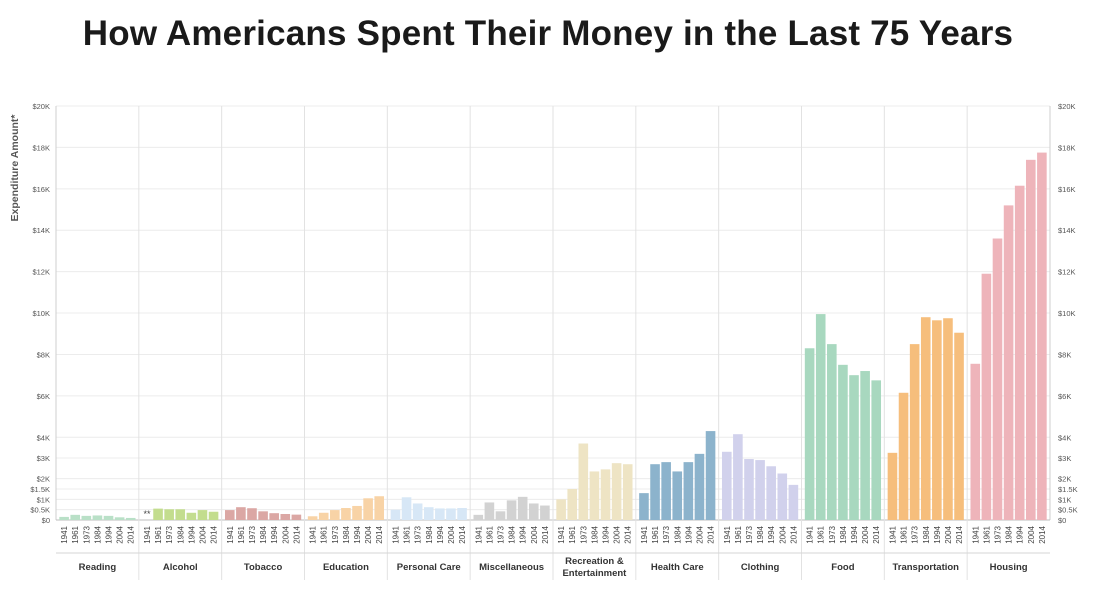 This screenshot has width=1096, height=600. What do you see at coordinates (726, 485) in the screenshot?
I see `bar-clothing-1941` at bounding box center [726, 485].